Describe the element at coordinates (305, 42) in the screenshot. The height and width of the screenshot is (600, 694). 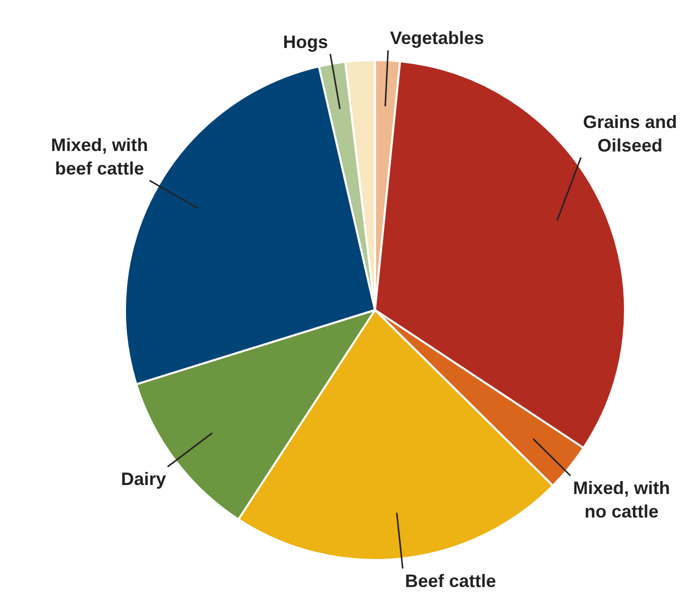
I see `slice-label: Hogs` at that location.